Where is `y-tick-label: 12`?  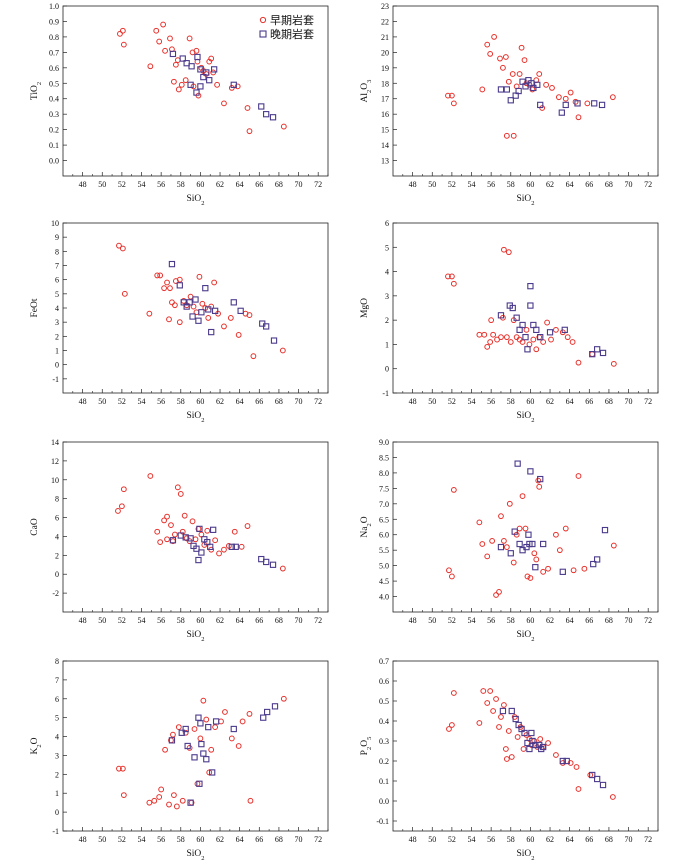
y-tick-label: 12 is located at coordinates (55, 461).